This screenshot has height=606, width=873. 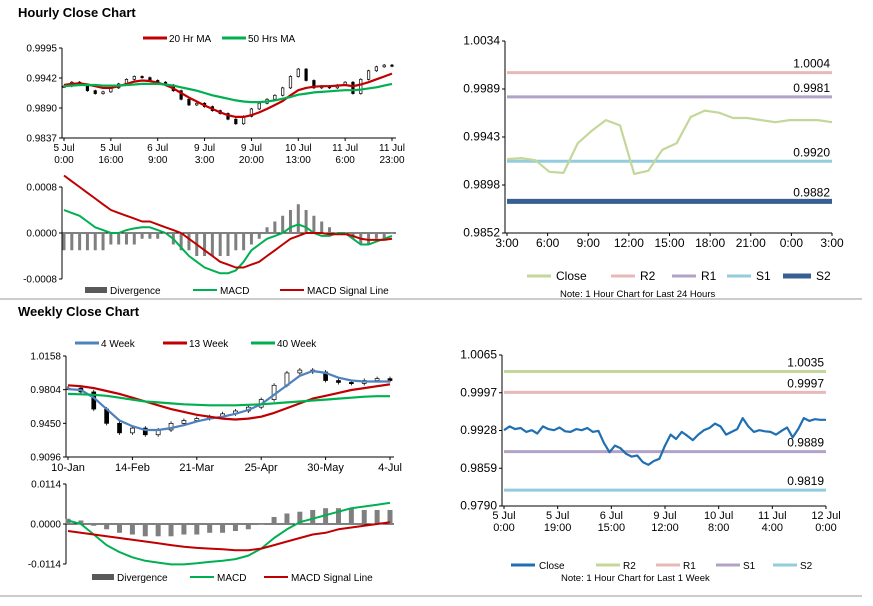 I want to click on hourly-pivot-ytick-label: 0.9898, so click(x=481, y=185).